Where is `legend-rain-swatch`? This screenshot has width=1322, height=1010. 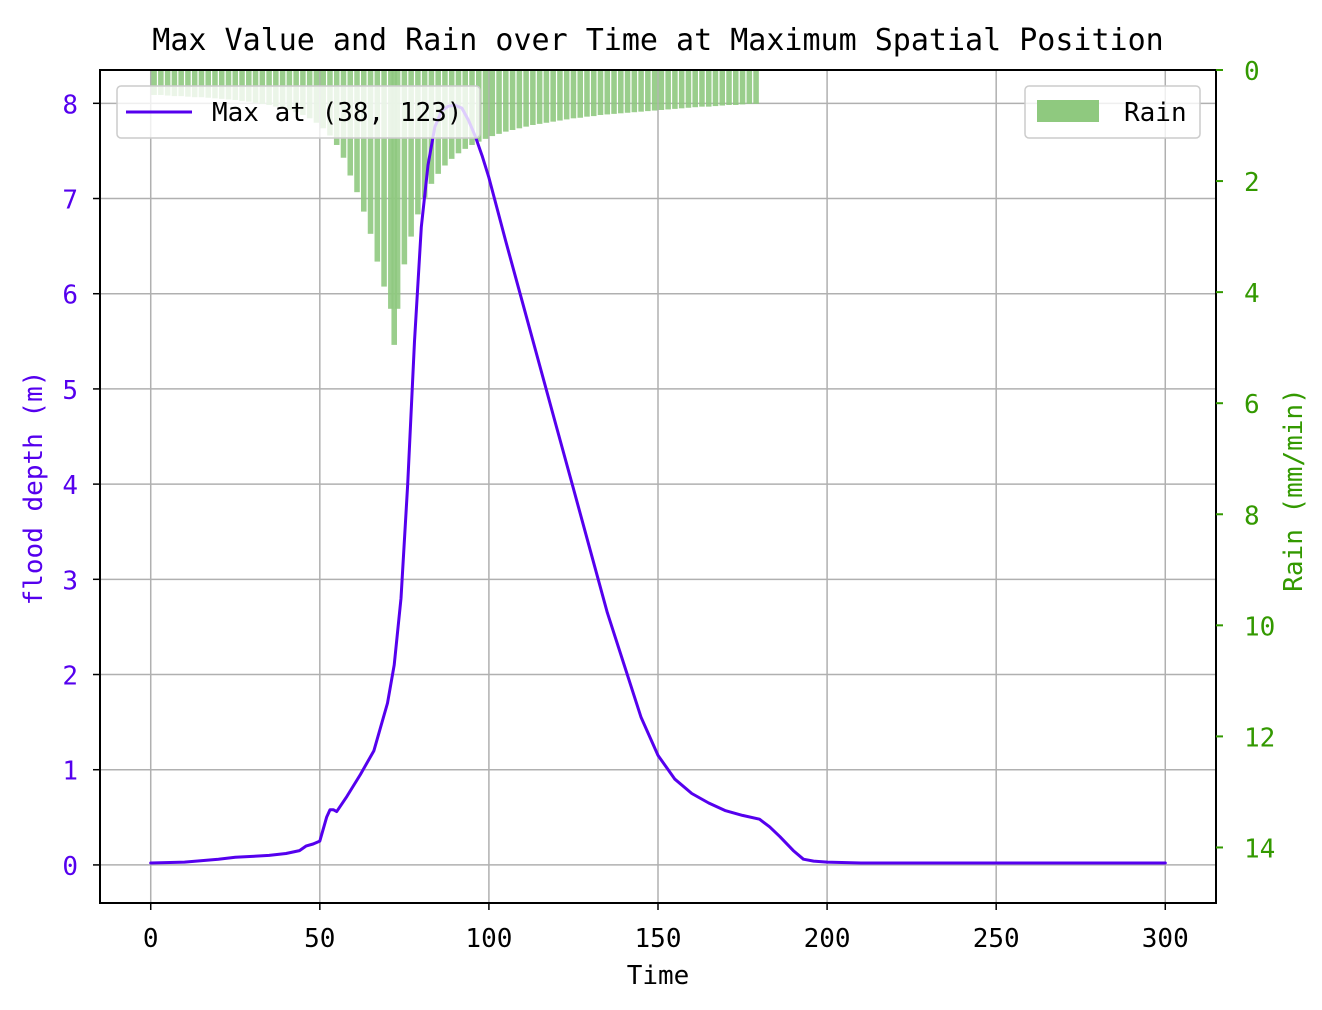 legend-rain-swatch is located at coordinates (1068, 111).